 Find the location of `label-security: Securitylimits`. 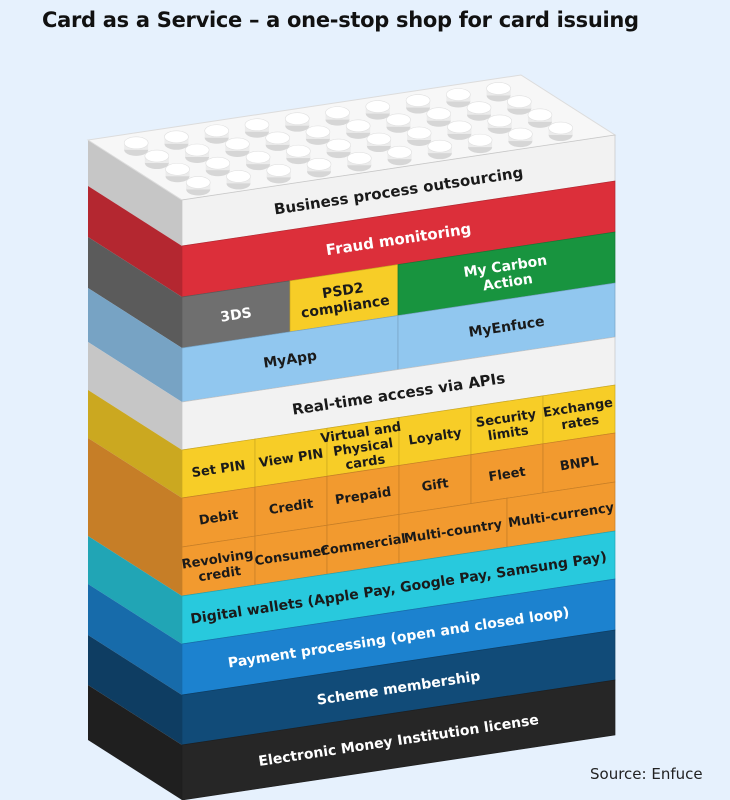

label-security: Securitylimits is located at coordinates (507, 426).